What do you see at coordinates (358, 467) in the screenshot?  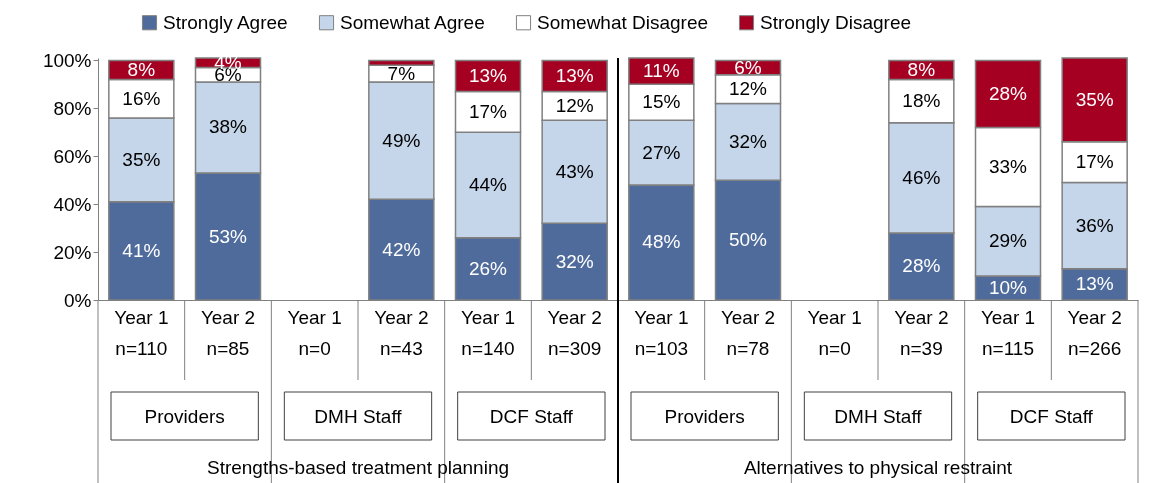 I see `text: Strengths-based treatment planning` at bounding box center [358, 467].